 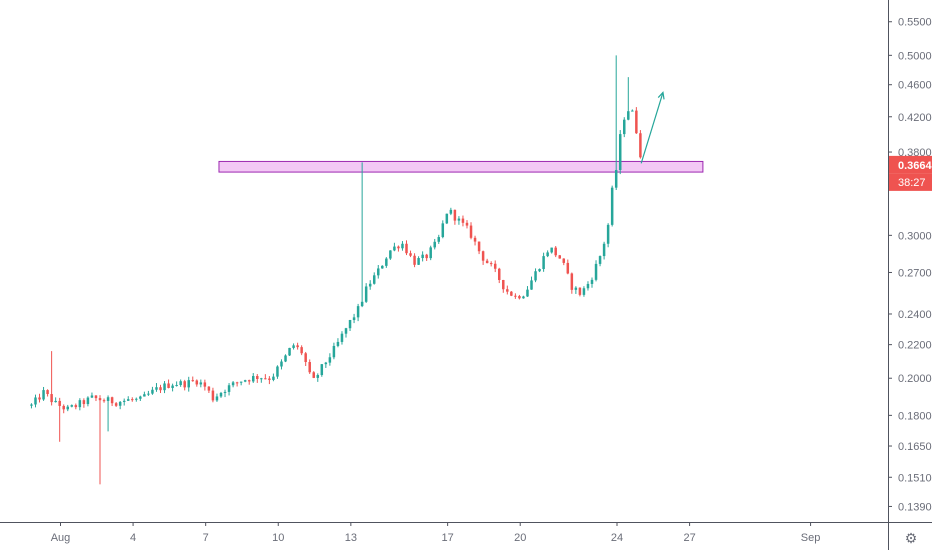 I want to click on resistance-zone, so click(x=461, y=166).